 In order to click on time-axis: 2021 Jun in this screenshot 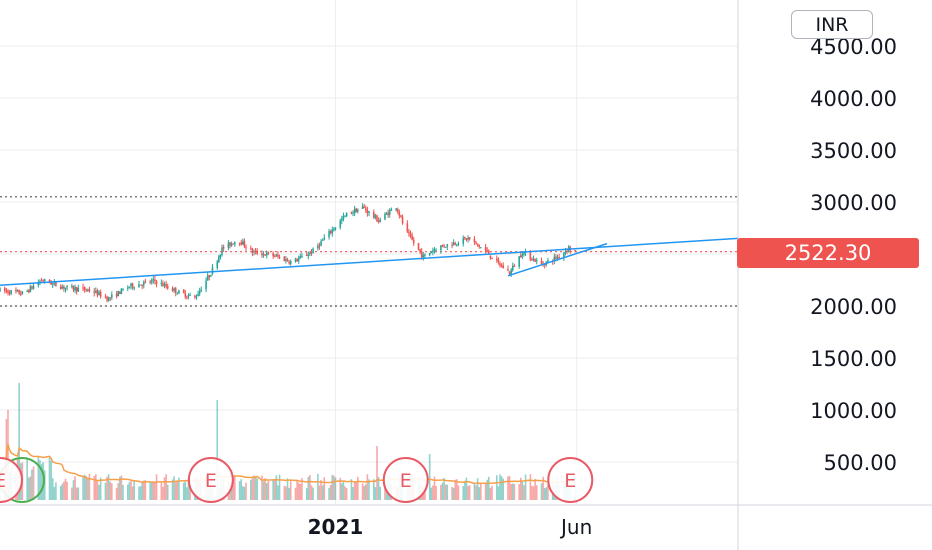, I will do `click(450, 527)`.